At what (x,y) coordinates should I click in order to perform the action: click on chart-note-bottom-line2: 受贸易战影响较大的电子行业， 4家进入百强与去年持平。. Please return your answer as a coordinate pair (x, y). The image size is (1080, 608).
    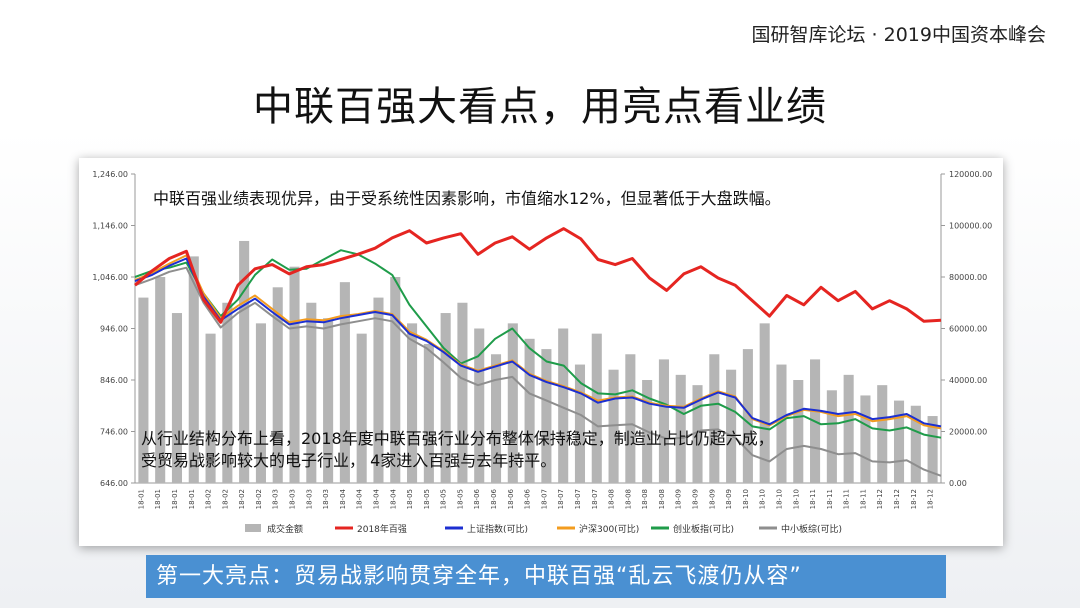
    Looking at the image, I should click on (349, 460).